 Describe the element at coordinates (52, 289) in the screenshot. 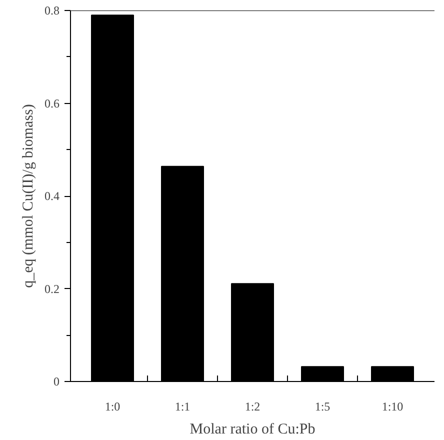

I see `y-tick-label: 0.2` at that location.